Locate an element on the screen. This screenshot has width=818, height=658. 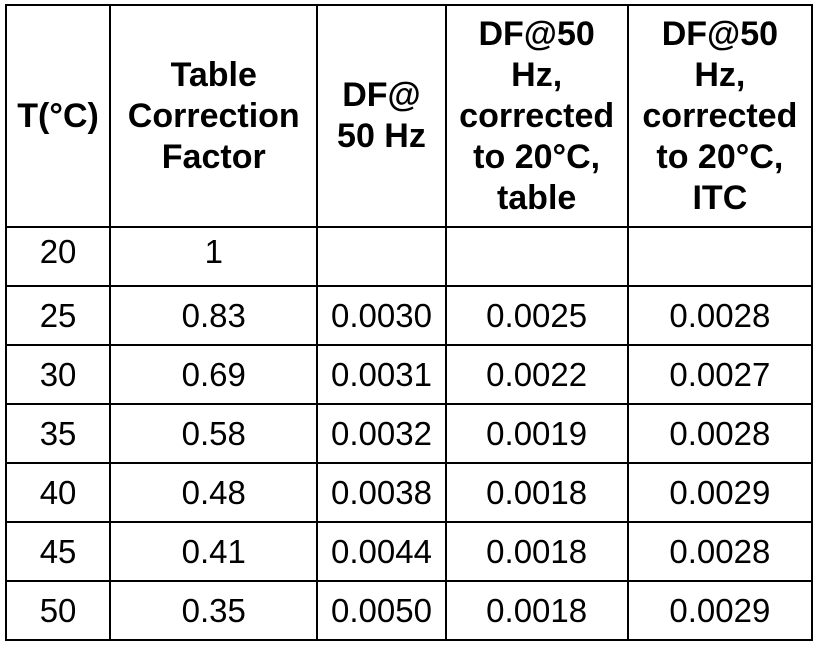
cell-temperature: 35 is located at coordinates (58, 433).